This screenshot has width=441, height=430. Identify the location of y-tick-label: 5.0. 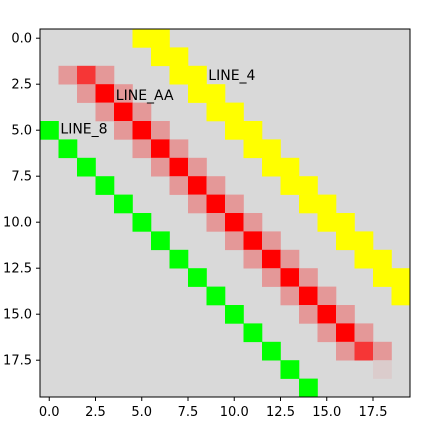
(21, 131).